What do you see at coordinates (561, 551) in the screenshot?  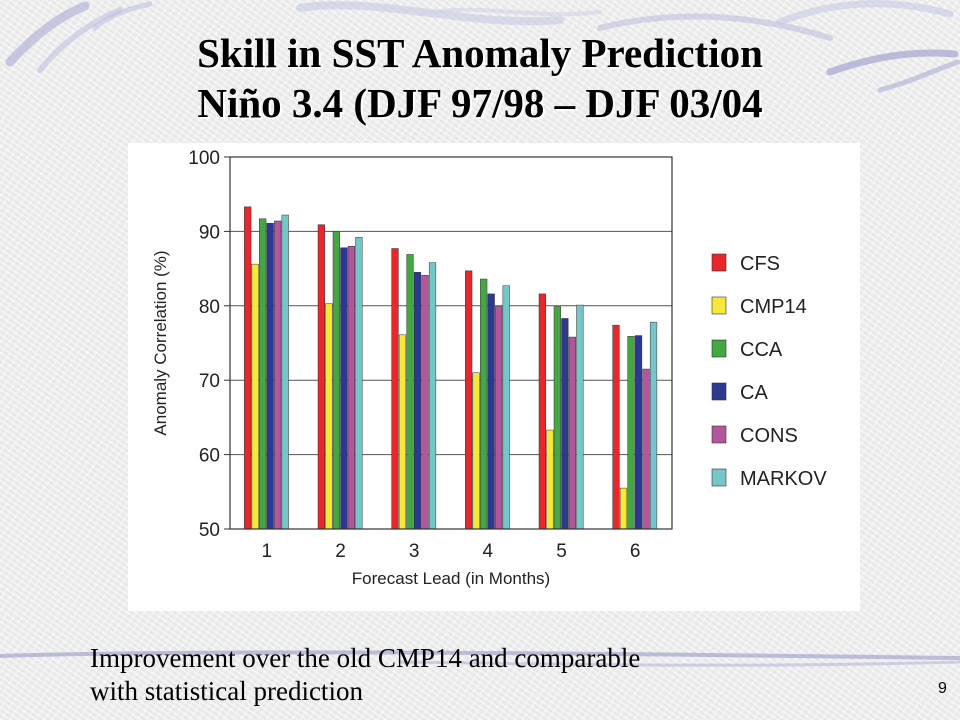 I see `x-tick-label: 5` at bounding box center [561, 551].